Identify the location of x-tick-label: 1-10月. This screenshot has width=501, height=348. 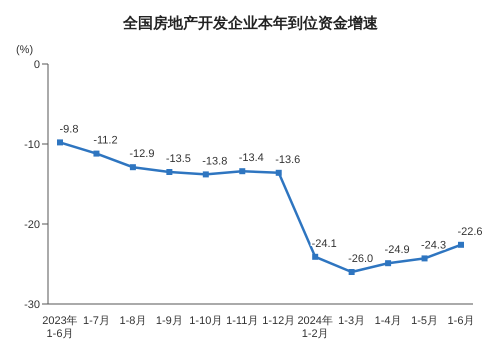
(205, 321).